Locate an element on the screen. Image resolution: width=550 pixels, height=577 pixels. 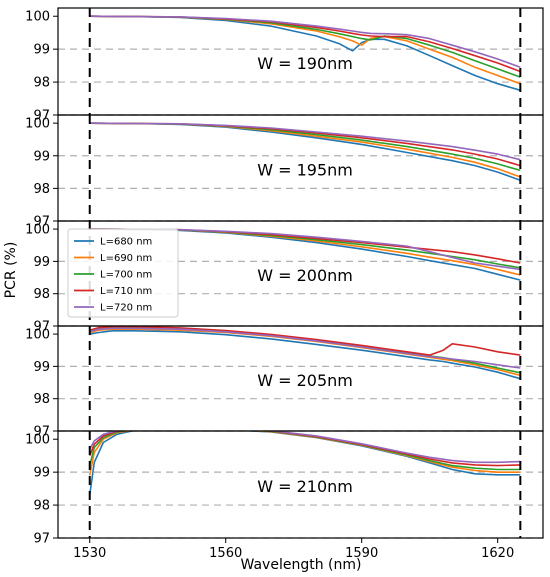
legend-entry: L=690 nm is located at coordinates (126, 258).